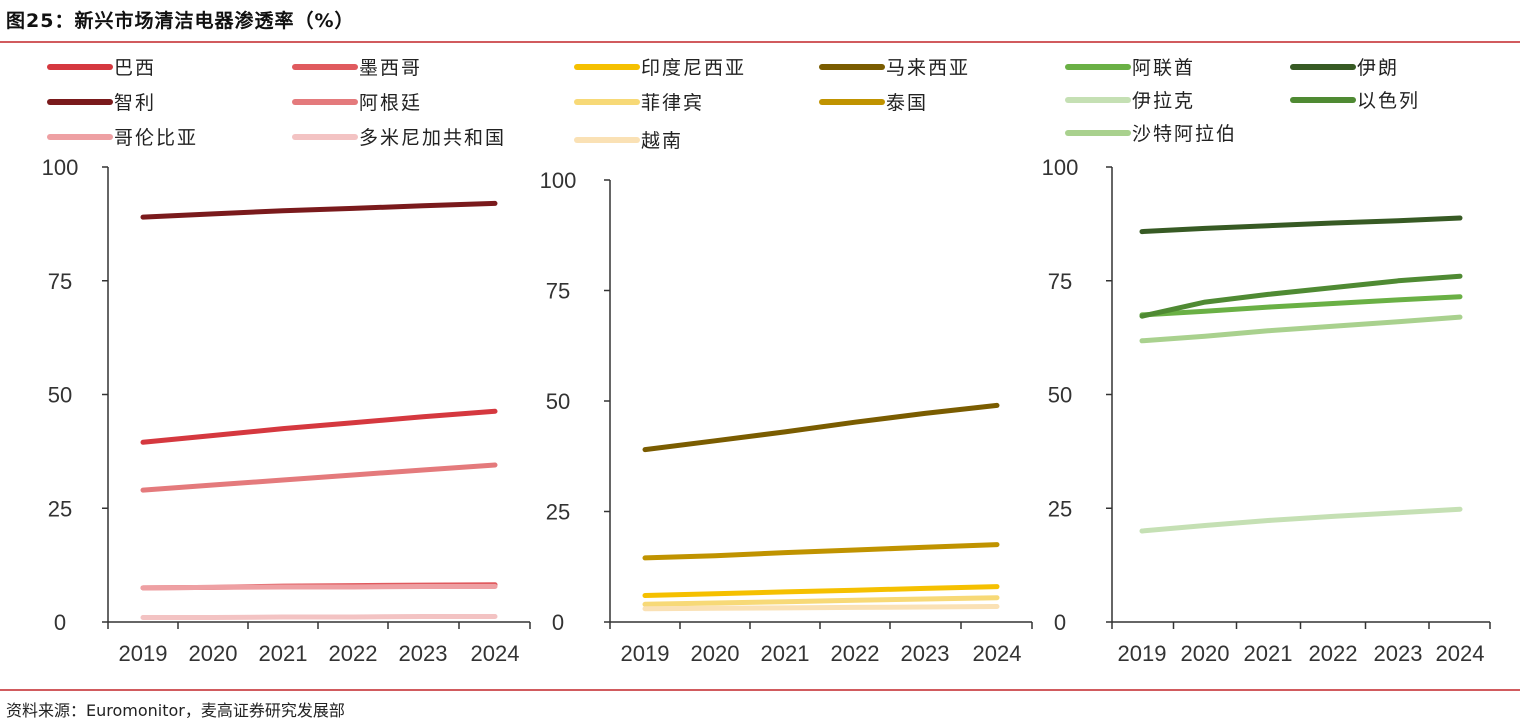 Image resolution: width=1520 pixels, height=724 pixels. What do you see at coordinates (1184, 134) in the screenshot?
I see `legend-label: 沙特阿拉伯` at bounding box center [1184, 134].